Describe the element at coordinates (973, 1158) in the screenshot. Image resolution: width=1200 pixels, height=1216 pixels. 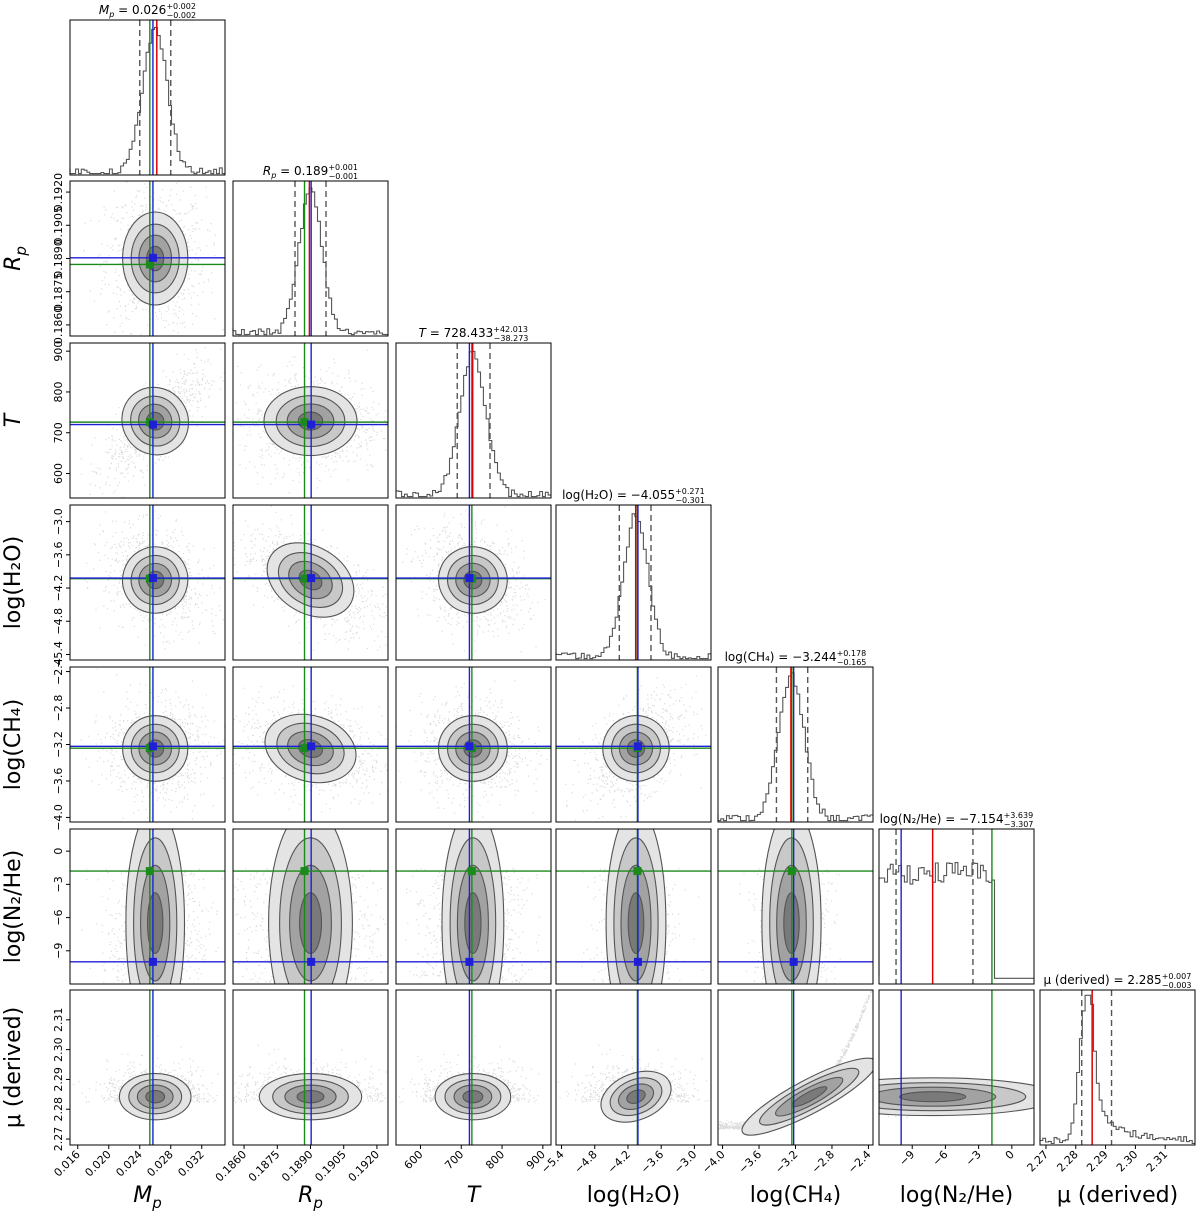
I see `x-tick-label: −3` at that location.